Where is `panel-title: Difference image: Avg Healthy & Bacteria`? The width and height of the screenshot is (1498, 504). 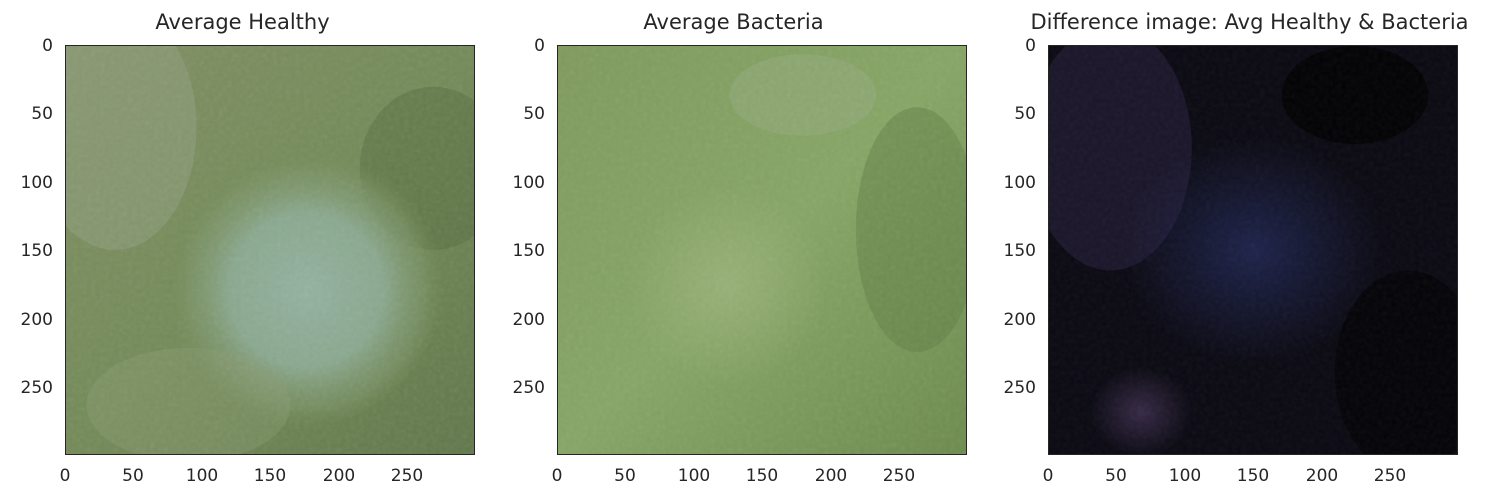
panel-title: Difference image: Avg Healthy & Bacteria is located at coordinates (1249, 22).